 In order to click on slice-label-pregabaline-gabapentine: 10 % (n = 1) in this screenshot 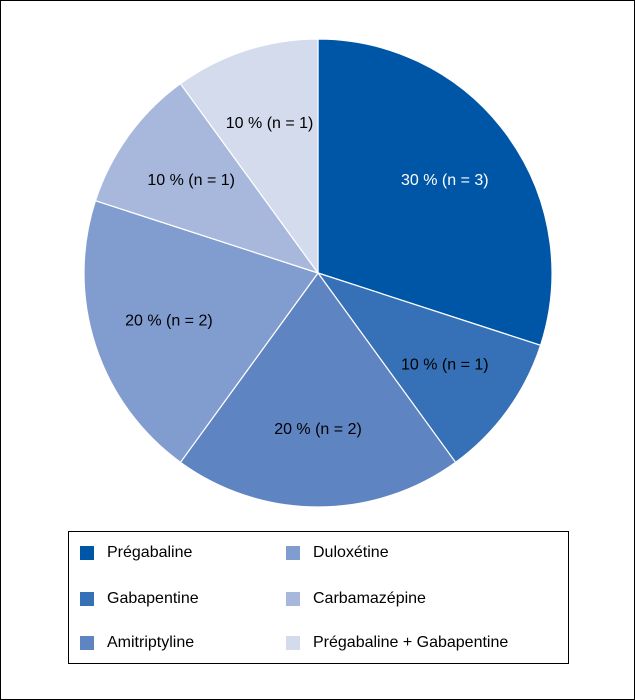, I will do `click(270, 123)`.